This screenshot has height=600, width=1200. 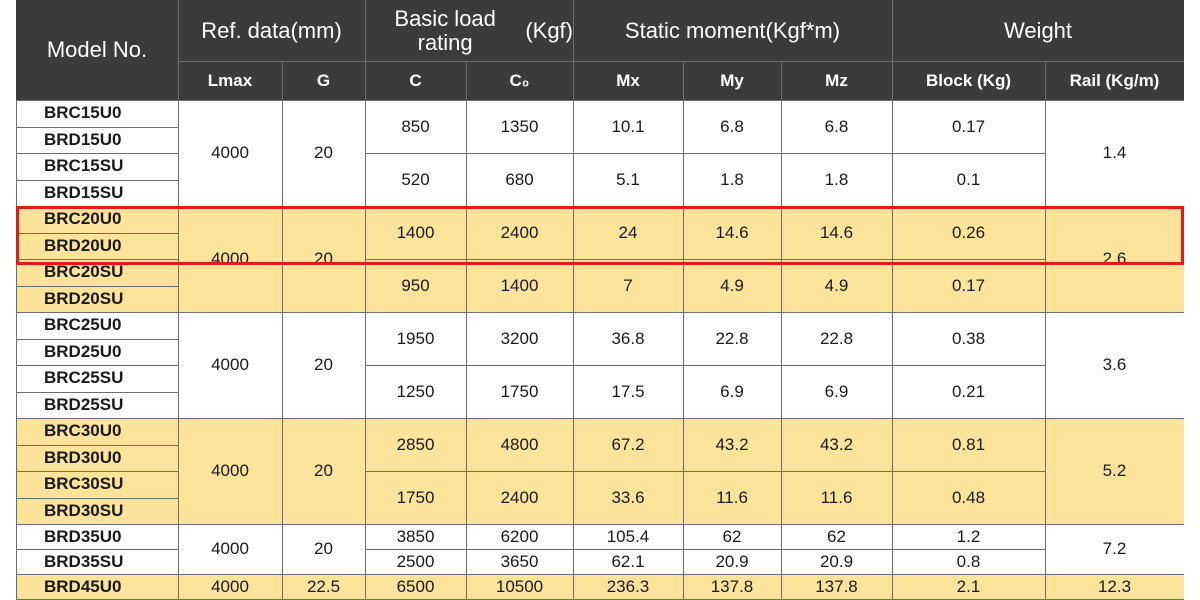 What do you see at coordinates (97, 404) in the screenshot?
I see `model-cell: BRD25SU` at bounding box center [97, 404].